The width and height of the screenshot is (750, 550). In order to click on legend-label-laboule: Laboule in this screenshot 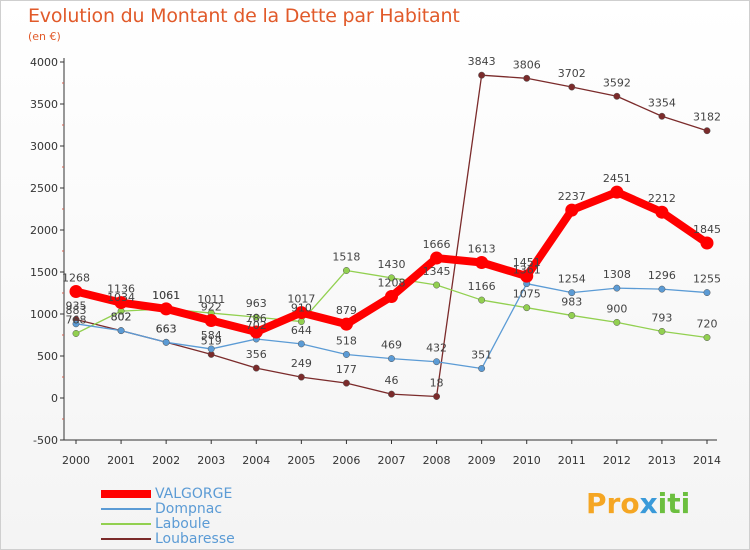, I will do `click(183, 523)`.